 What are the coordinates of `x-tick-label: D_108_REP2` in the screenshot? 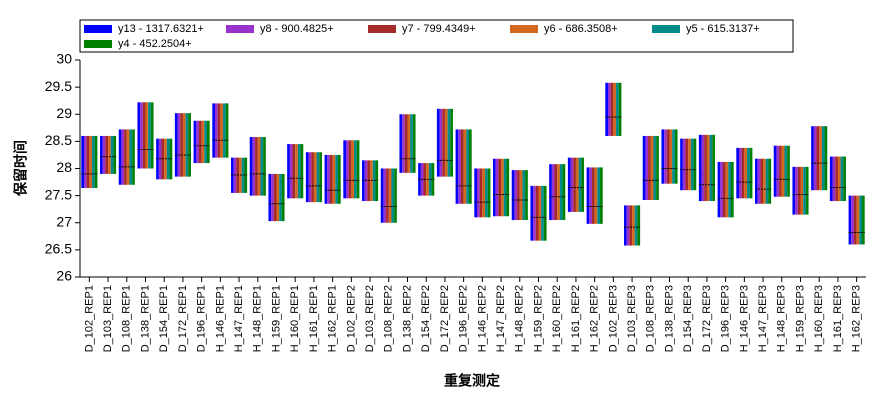 It's located at (389, 318).